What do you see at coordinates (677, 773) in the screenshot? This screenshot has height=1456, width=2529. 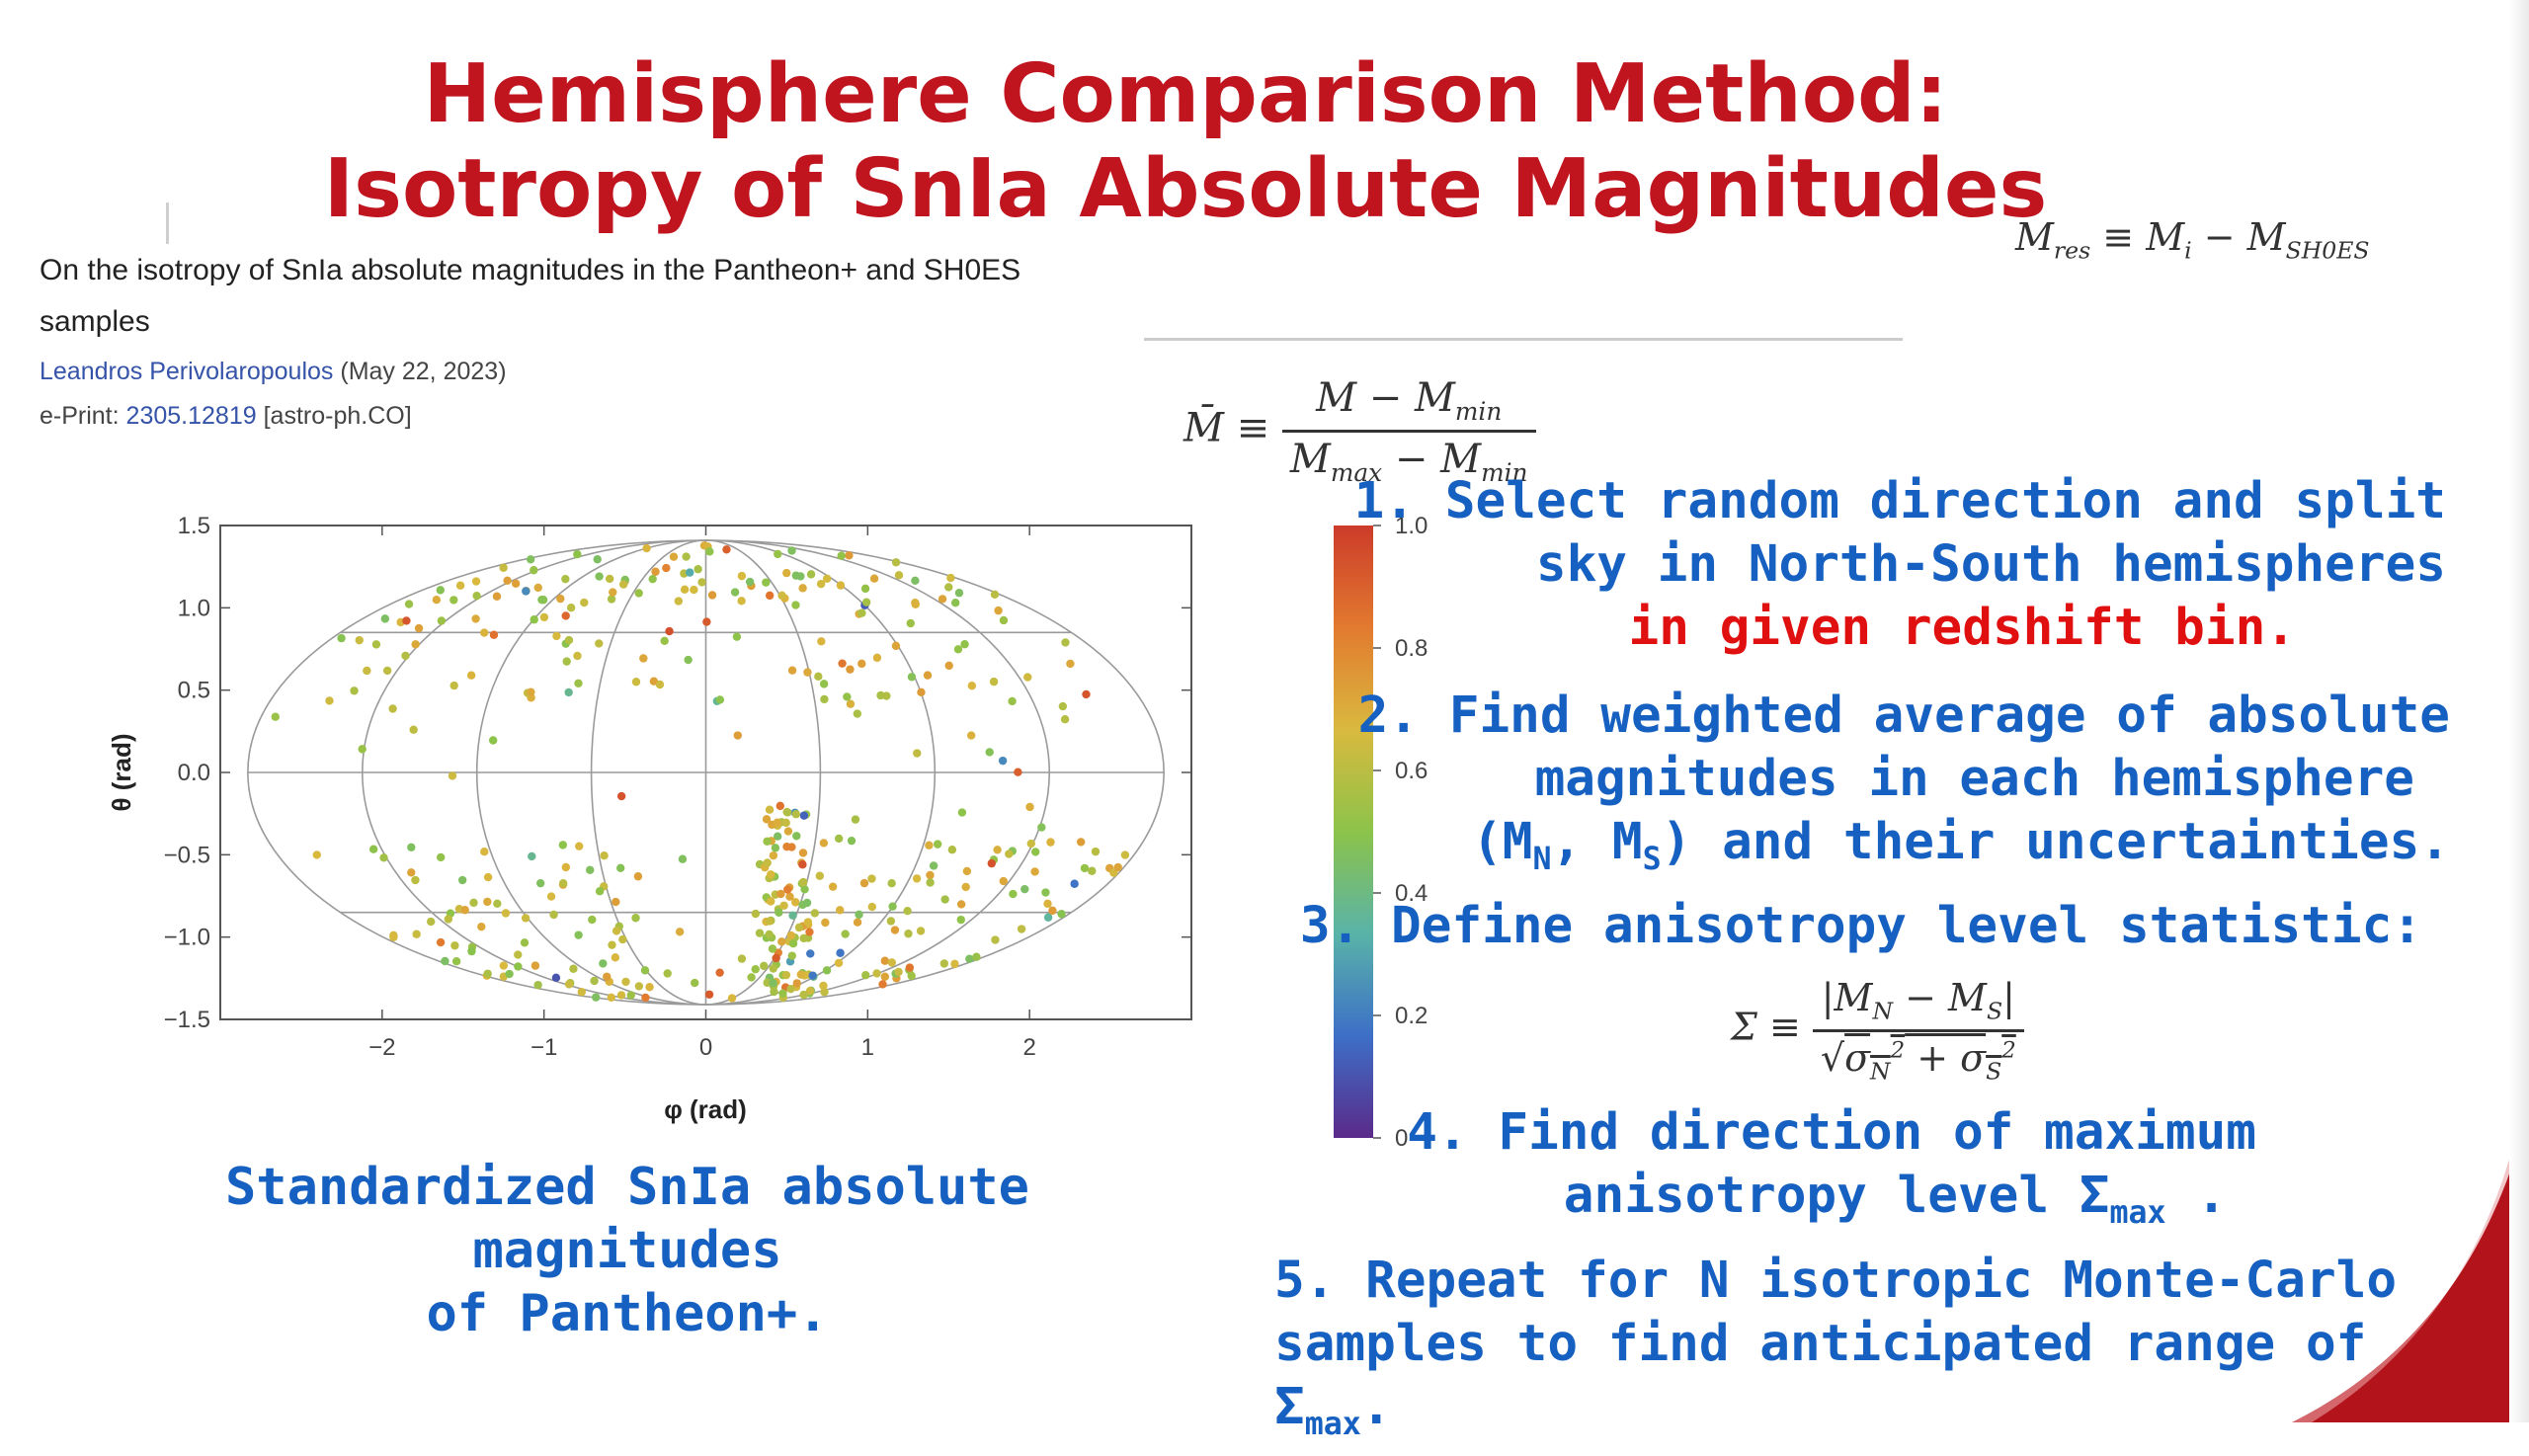 I see `y-ticks: 1.5 1.0 0.5 0.0 −0.5 −1.0 −1.5` at bounding box center [677, 773].